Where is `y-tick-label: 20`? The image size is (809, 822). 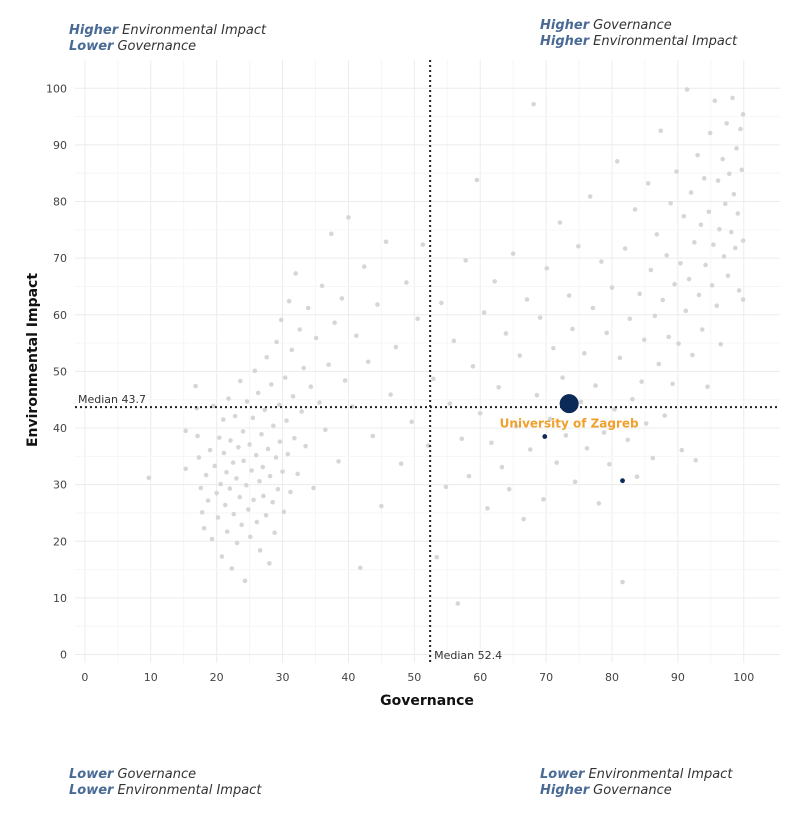
y-tick-label: 20 is located at coordinates (60, 541).